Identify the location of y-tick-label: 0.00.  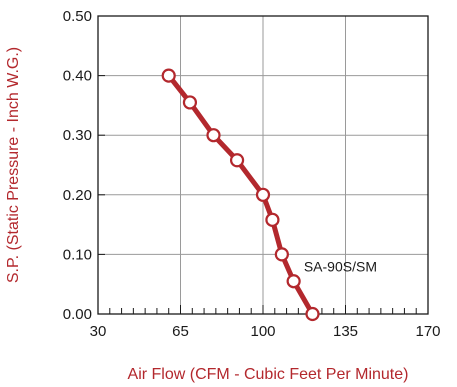
(77, 314).